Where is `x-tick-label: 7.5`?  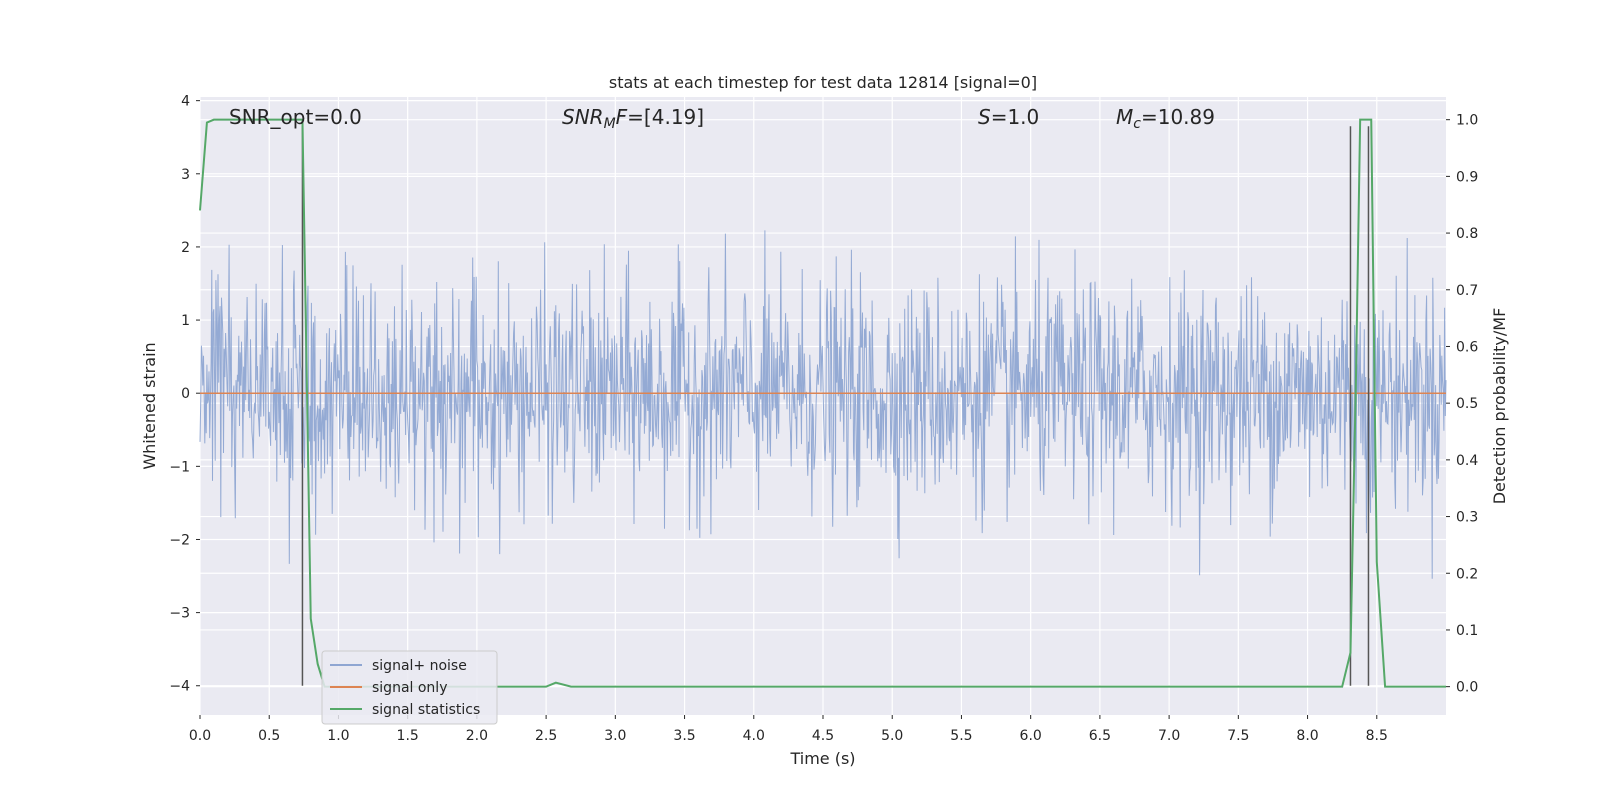
x-tick-label: 7.5 is located at coordinates (1238, 736).